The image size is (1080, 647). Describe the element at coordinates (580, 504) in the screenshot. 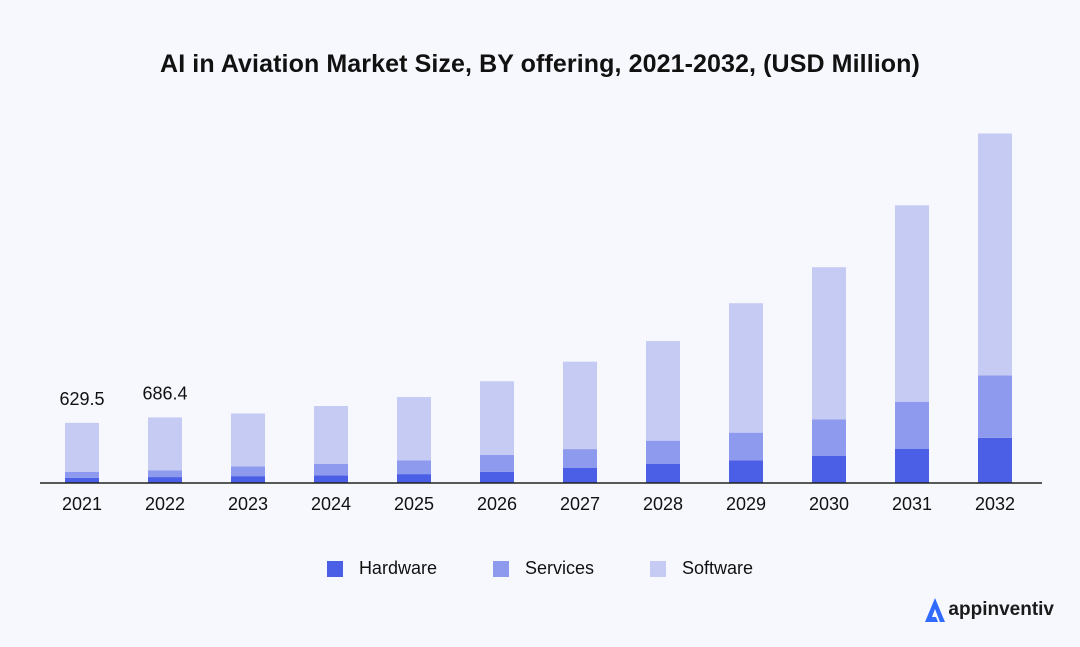

I see `x-tick-label-2027: 2027` at that location.